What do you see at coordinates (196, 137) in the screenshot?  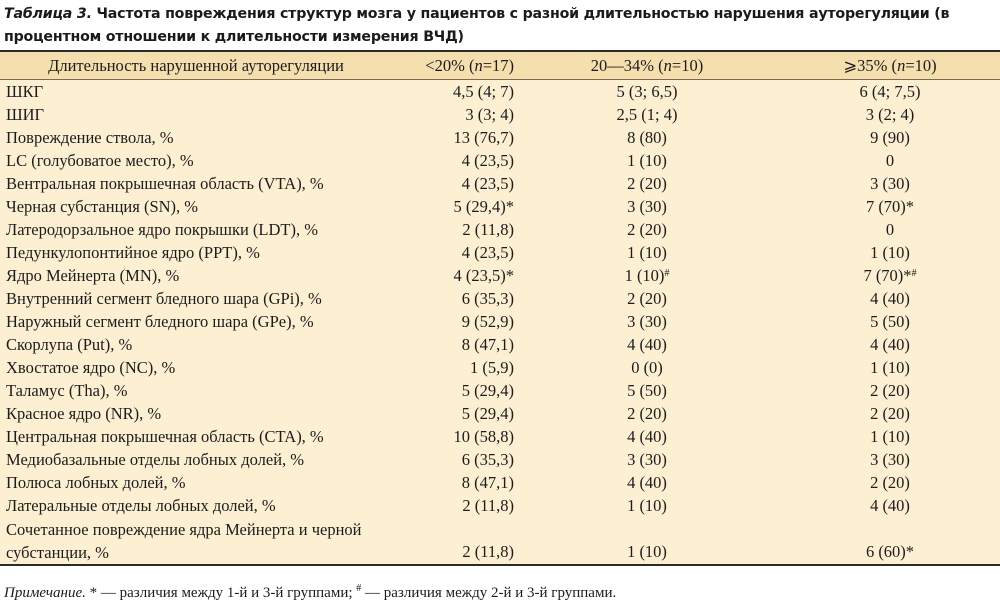 I see `cell-structure-name: Повреждение ствола, %` at bounding box center [196, 137].